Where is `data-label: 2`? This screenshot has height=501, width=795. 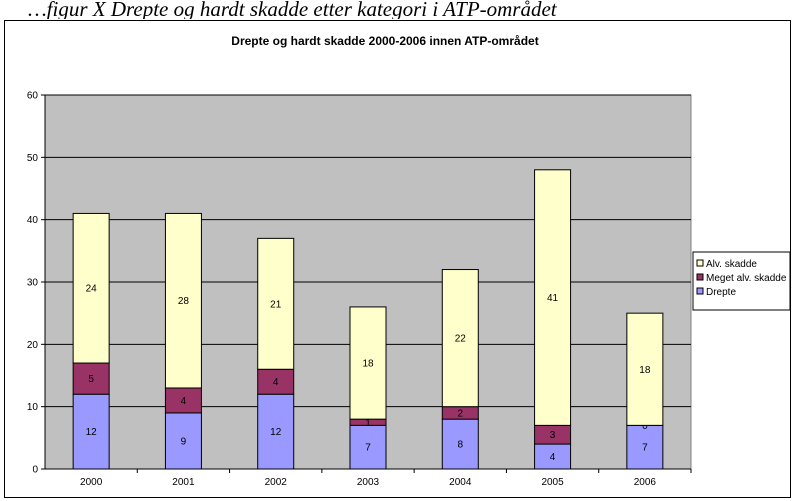 data-label: 2 is located at coordinates (461, 413).